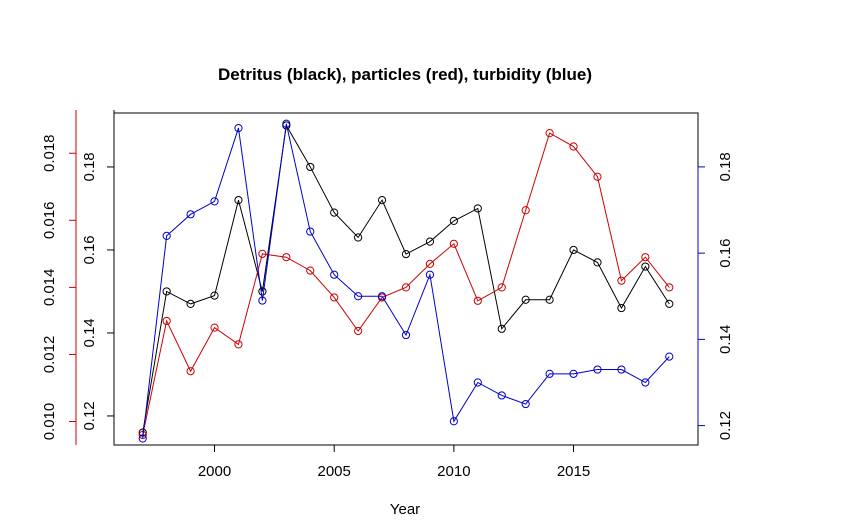 The width and height of the screenshot is (864, 532). I want to click on right-axis-tick-label: 0.16, so click(725, 253).